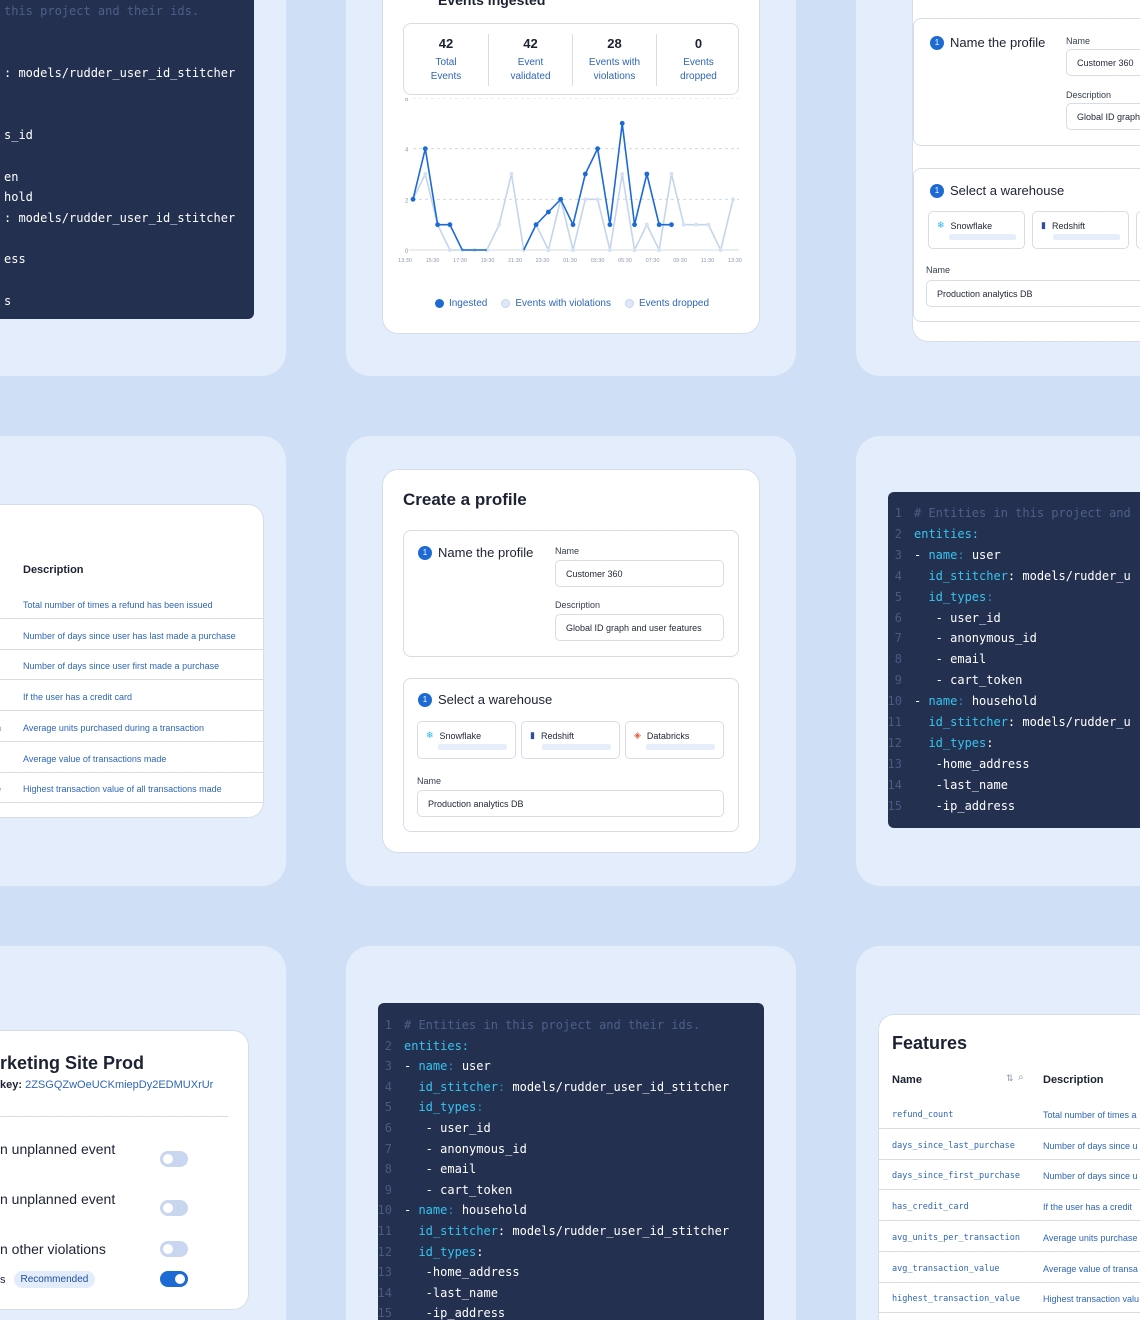 The image size is (1140, 1320). Describe the element at coordinates (614, 43) in the screenshot. I see `stat-value: 28` at that location.